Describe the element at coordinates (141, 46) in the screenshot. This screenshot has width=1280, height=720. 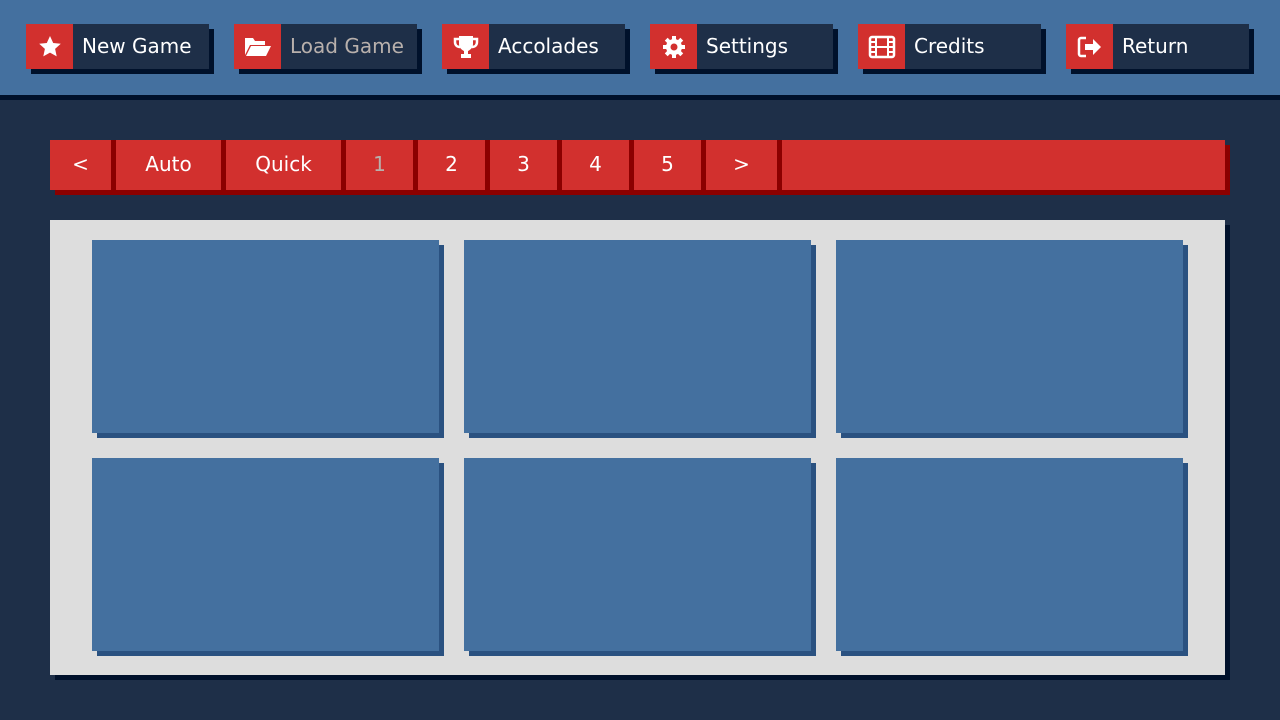
I see `new-game-label: New Game` at that location.